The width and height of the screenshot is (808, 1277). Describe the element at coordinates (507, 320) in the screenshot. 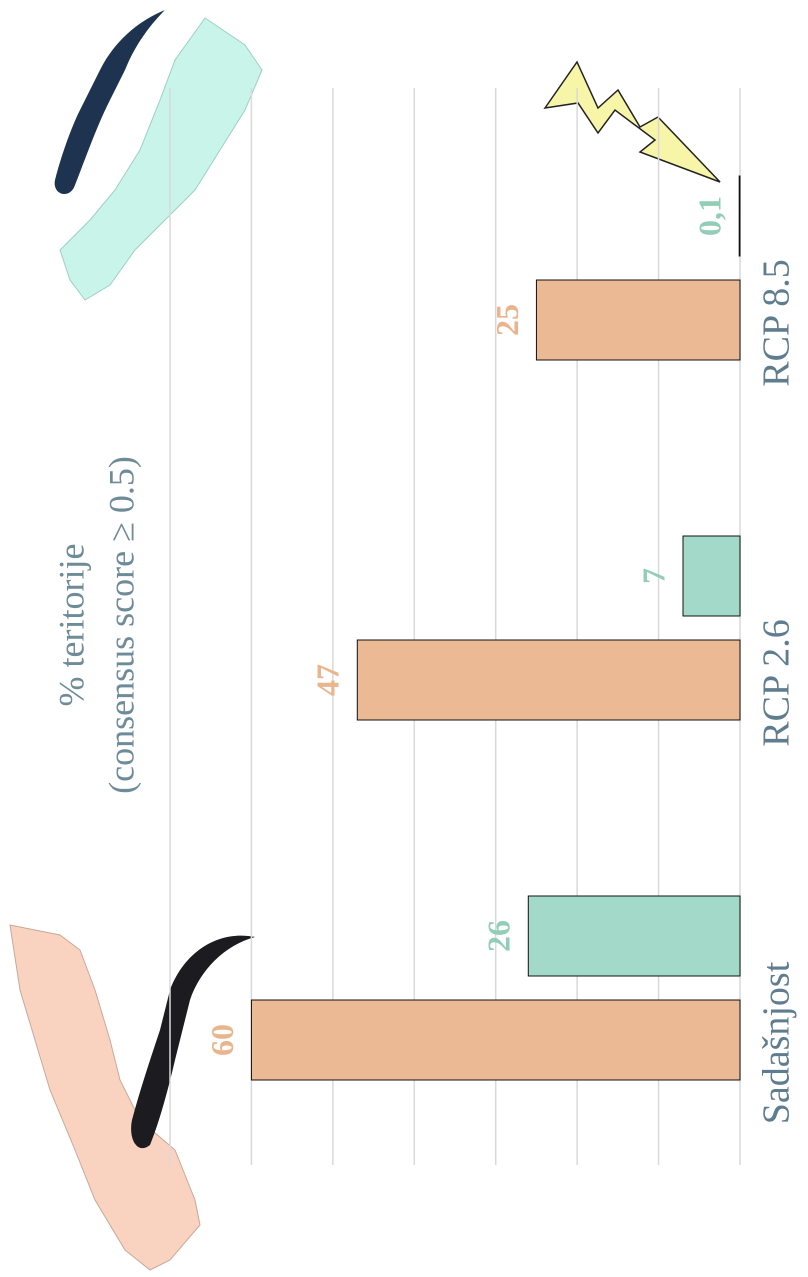

I see `value-label: 25` at that location.